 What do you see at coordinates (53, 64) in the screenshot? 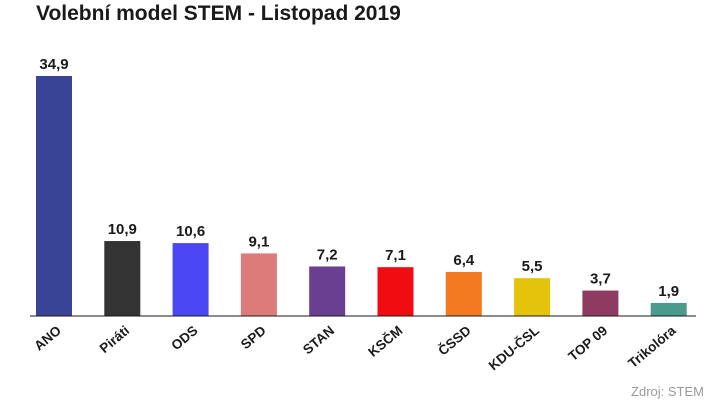
I see `value-label-ano: 34,9` at bounding box center [53, 64].